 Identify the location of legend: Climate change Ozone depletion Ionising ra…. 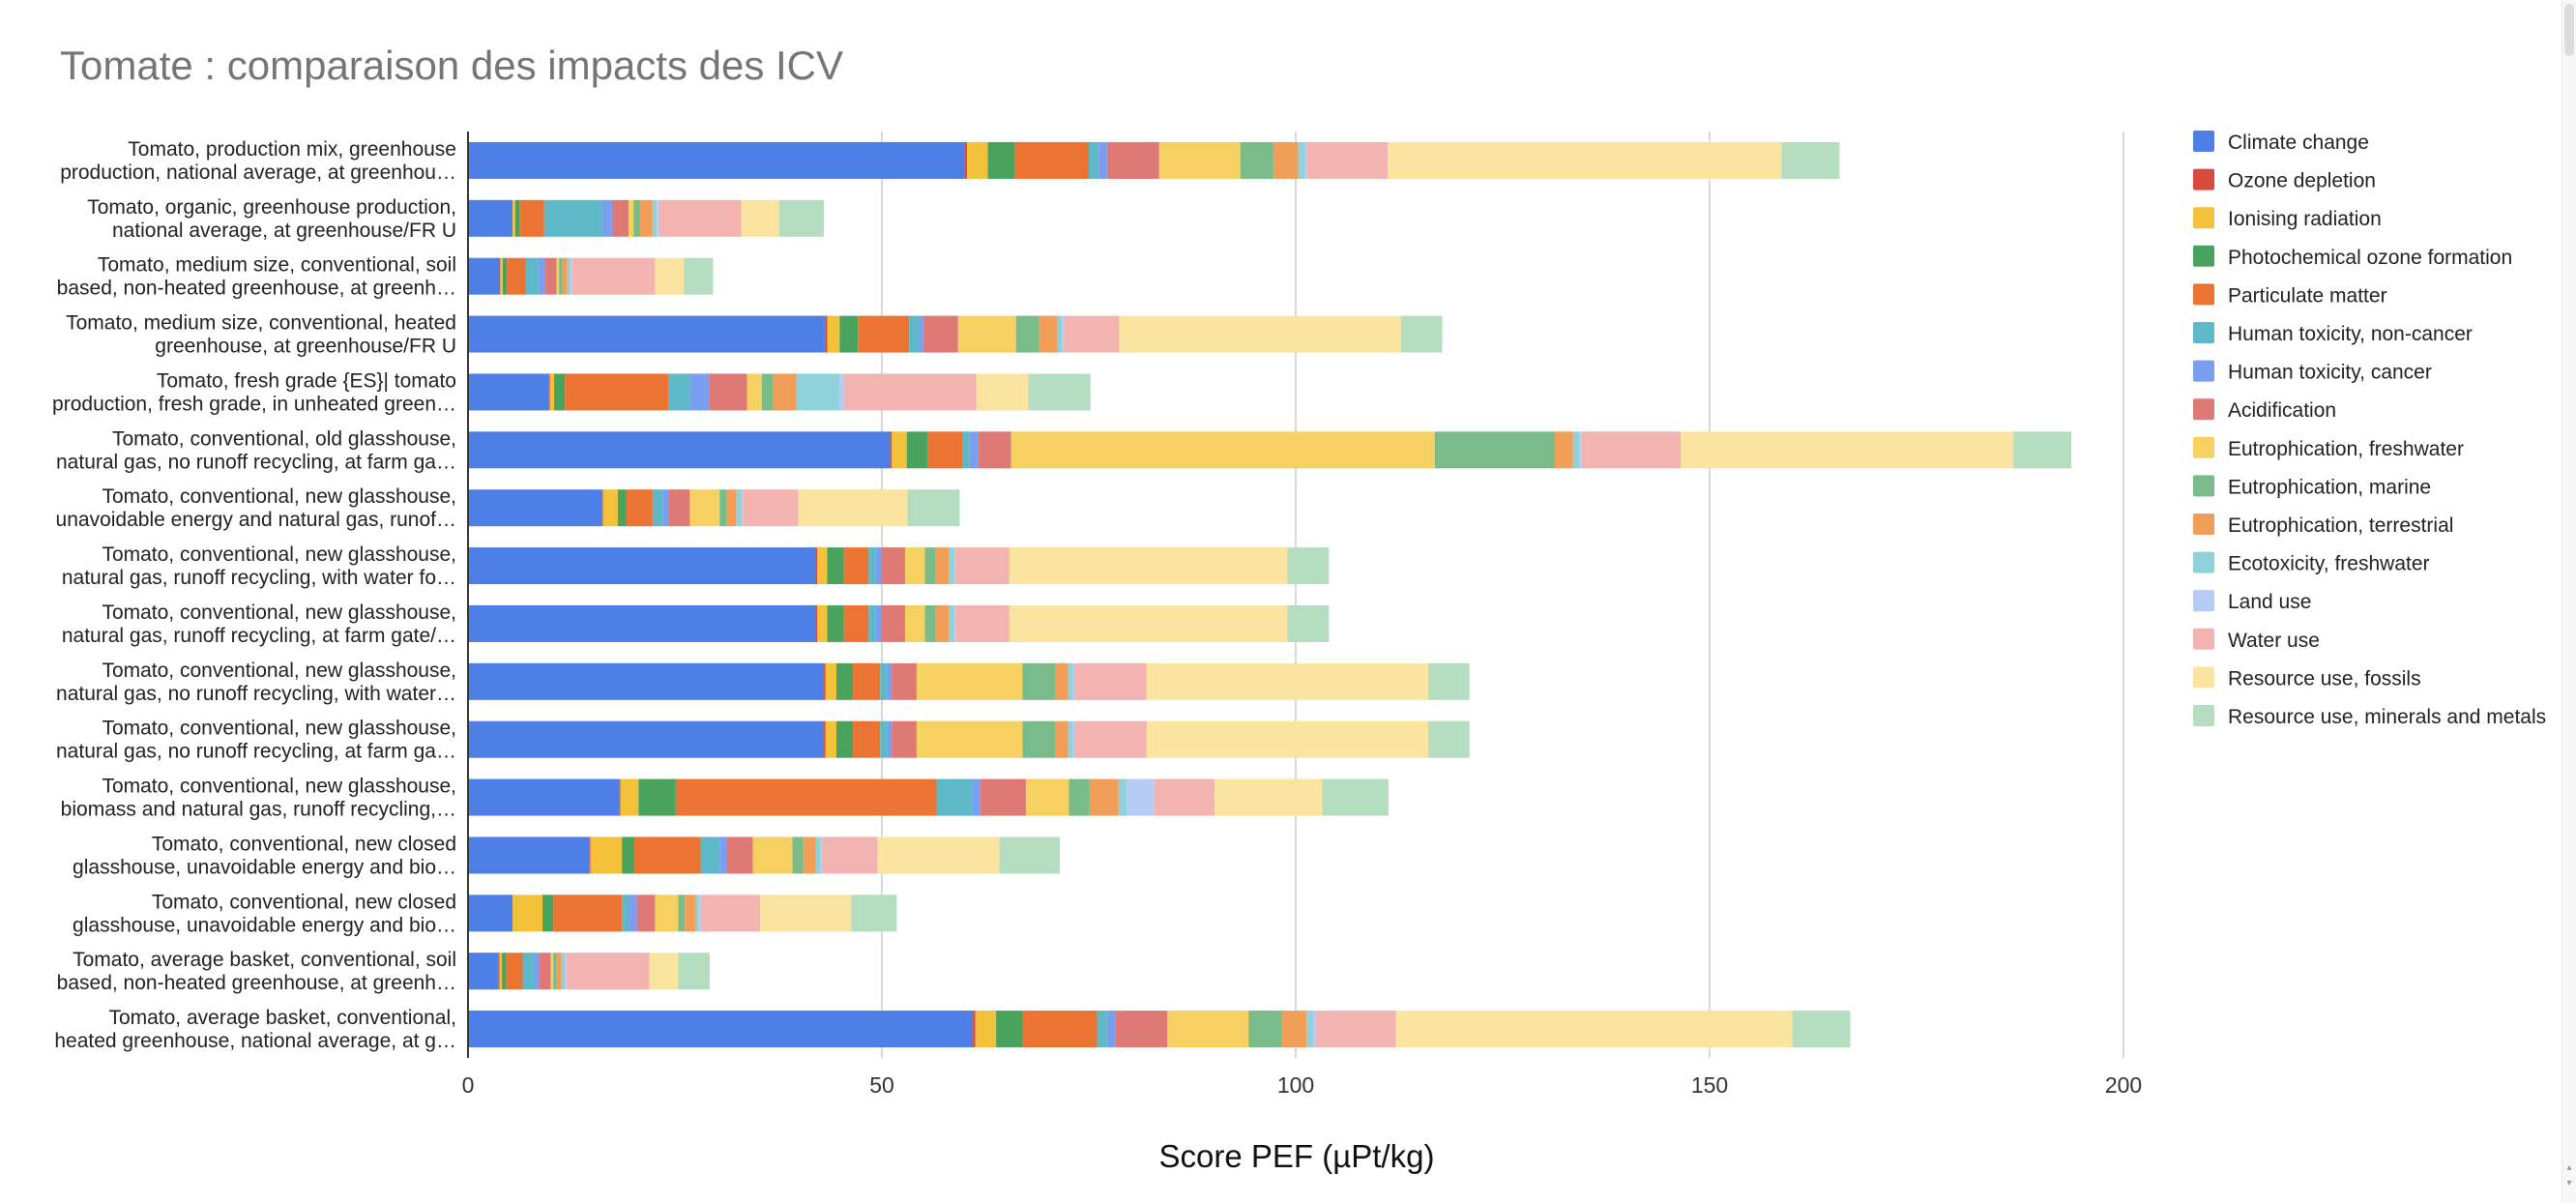
(2369, 429).